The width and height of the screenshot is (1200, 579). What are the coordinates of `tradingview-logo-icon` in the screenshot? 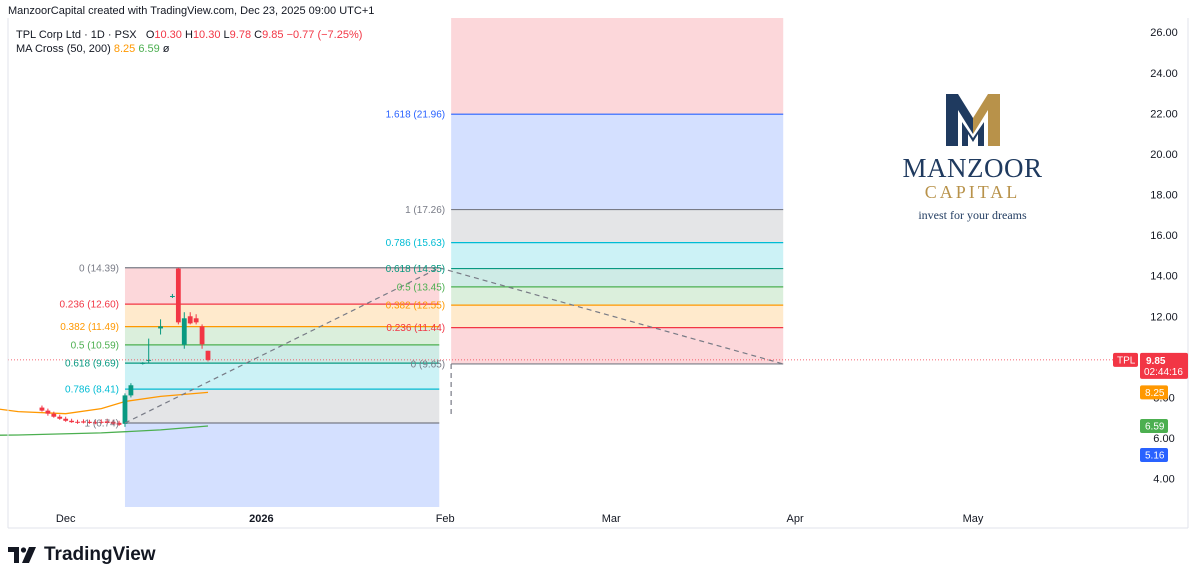 It's located at (22, 555).